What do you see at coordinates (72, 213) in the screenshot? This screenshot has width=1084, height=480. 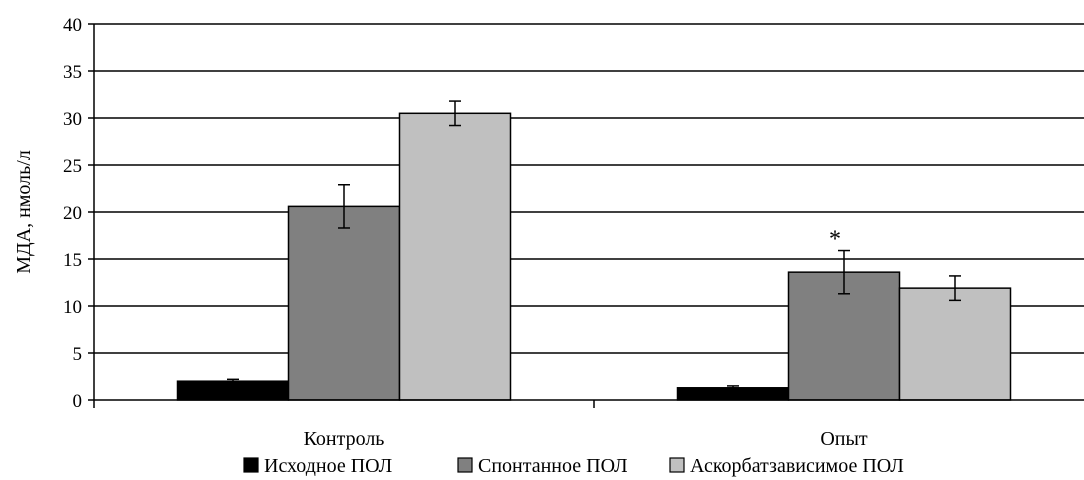 I see `y-tick-label: 20` at bounding box center [72, 213].